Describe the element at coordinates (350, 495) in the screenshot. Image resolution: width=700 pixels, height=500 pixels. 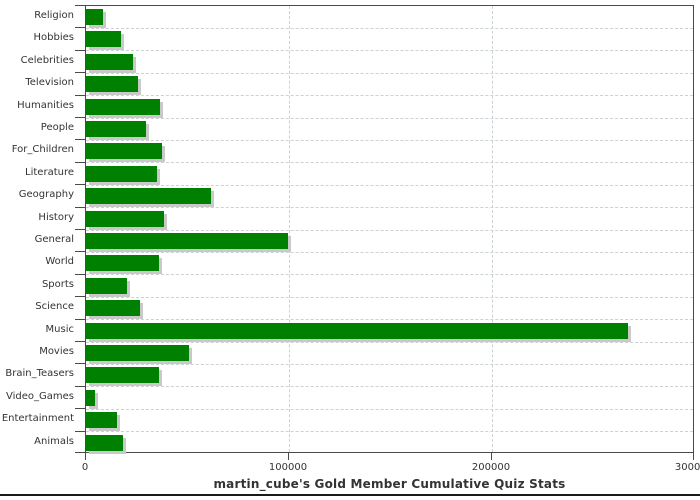
I see `bottom-rule` at that location.